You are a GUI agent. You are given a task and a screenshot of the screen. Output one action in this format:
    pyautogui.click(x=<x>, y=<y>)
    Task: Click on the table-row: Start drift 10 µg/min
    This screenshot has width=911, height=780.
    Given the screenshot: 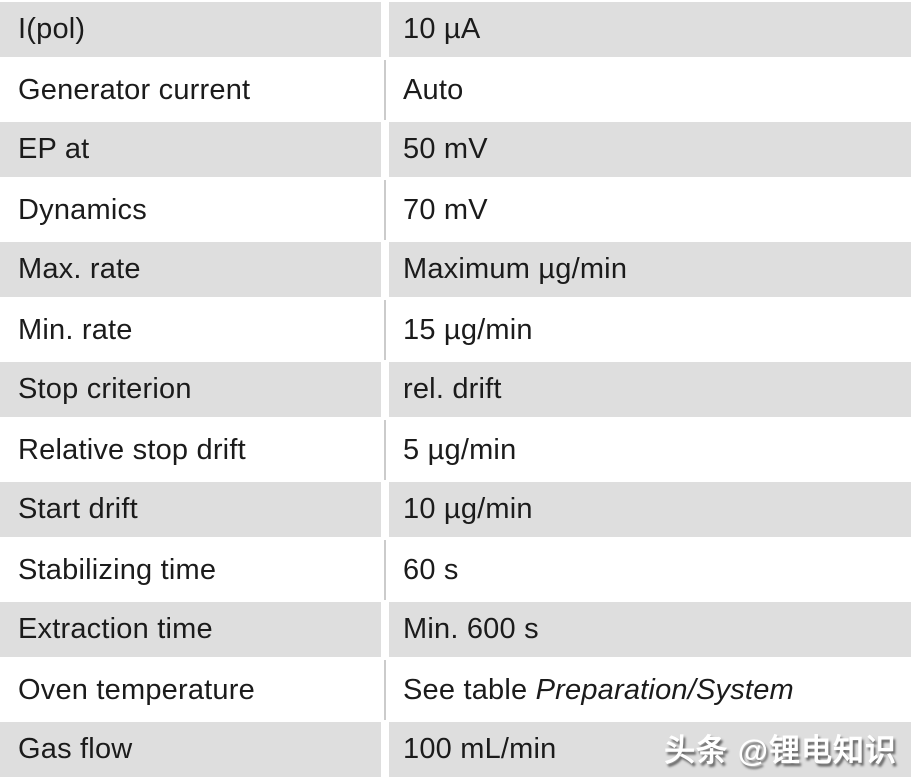 What is the action you would take?
    pyautogui.click(x=455, y=510)
    